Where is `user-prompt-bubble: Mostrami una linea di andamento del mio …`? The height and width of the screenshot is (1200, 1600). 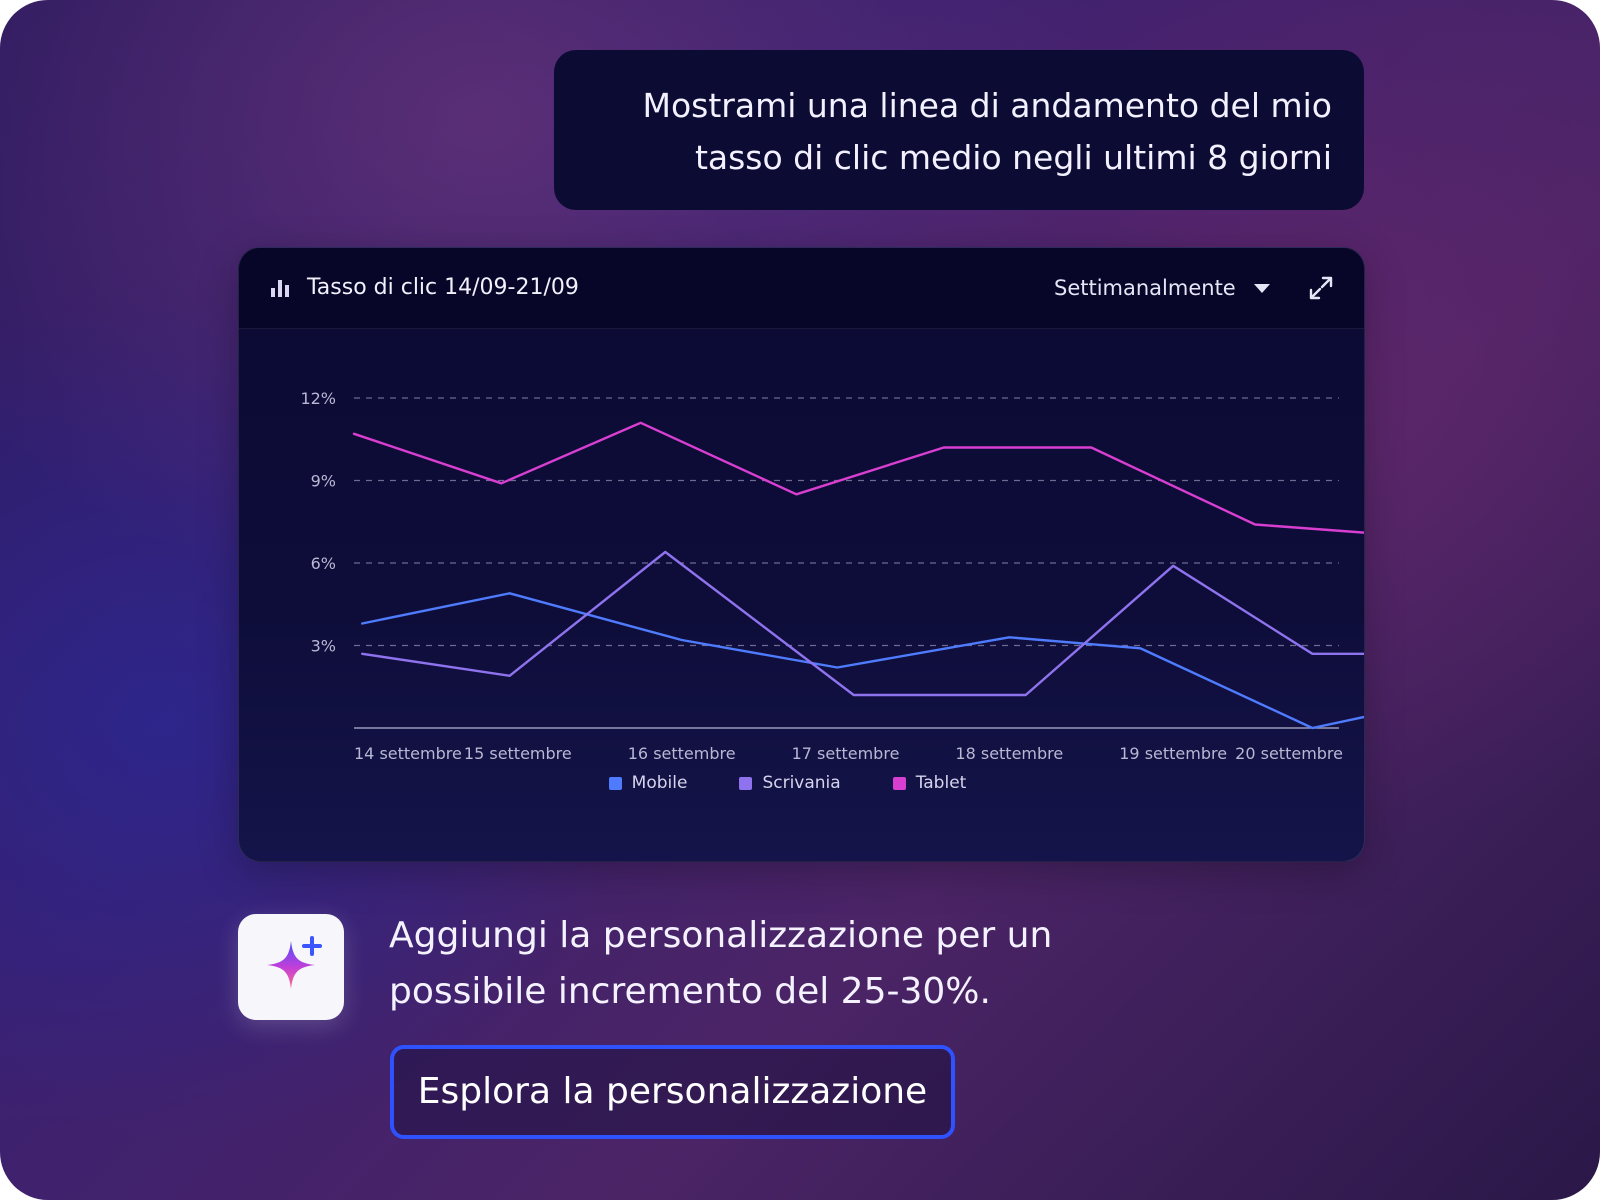
user-prompt-bubble: Mostrami una linea di andamento del mio … is located at coordinates (959, 130).